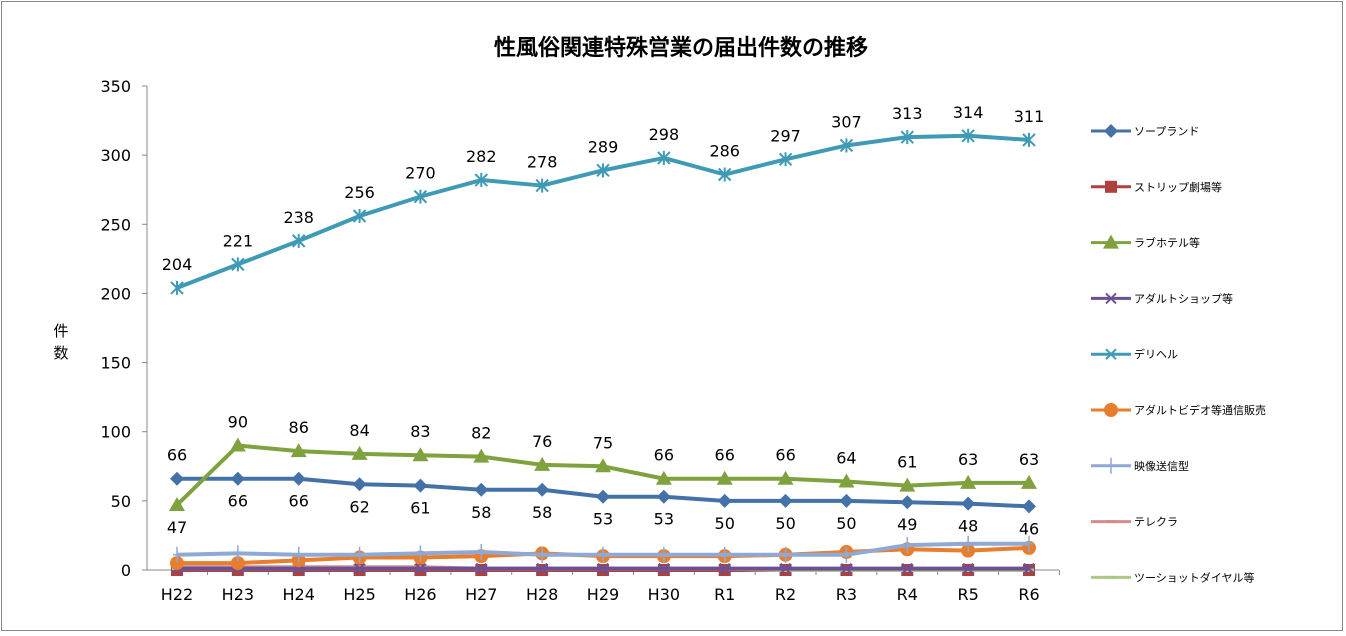 The width and height of the screenshot is (1346, 636). I want to click on data-label: 270, so click(420, 173).